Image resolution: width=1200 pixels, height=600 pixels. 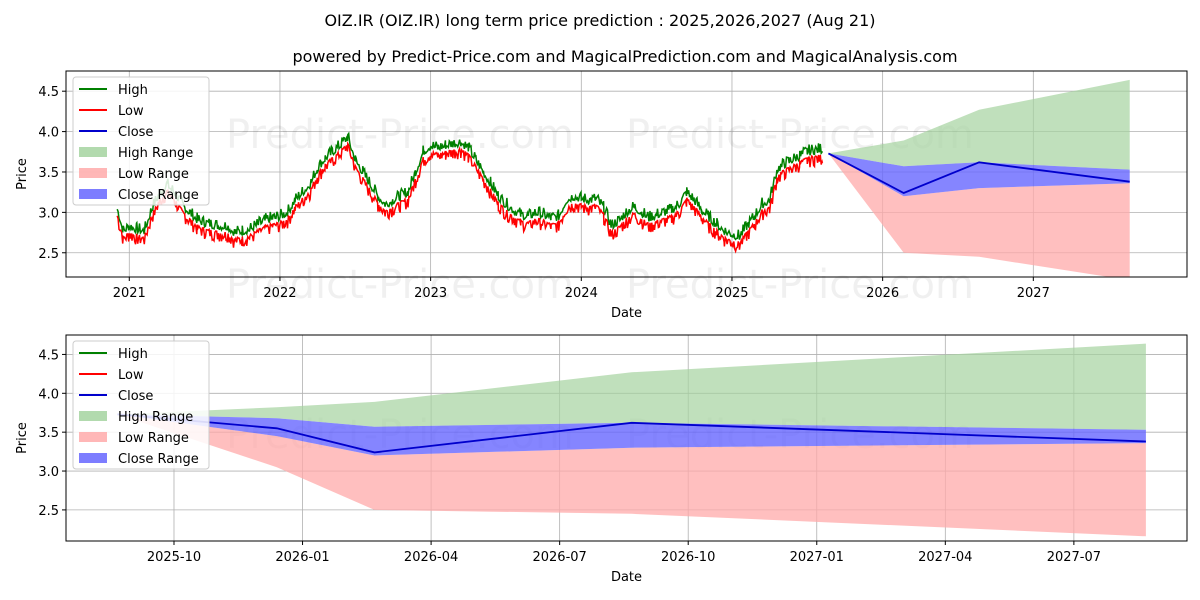 What do you see at coordinates (48, 254) in the screenshot?
I see `panel0-y-tick-label-0: 2.5` at bounding box center [48, 254].